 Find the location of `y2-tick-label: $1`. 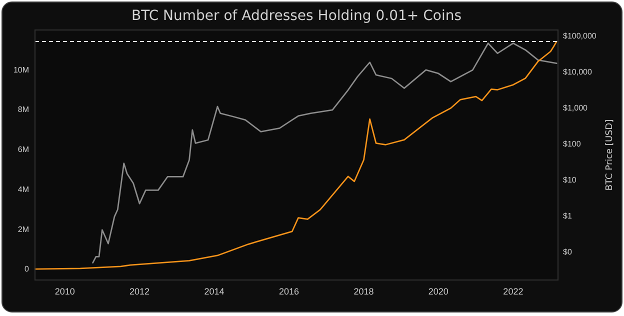

y2-tick-label: $1 is located at coordinates (567, 216).